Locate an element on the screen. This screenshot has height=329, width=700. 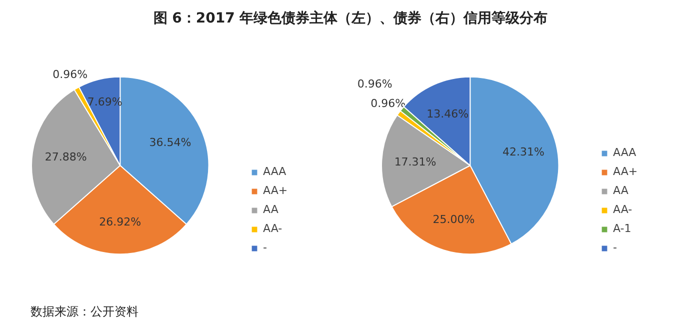
data-label: 17.31% is located at coordinates (415, 162).